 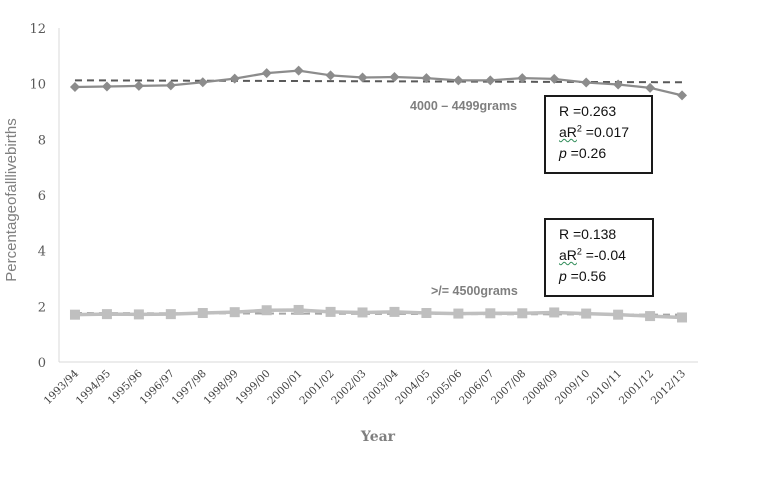 I want to click on y-tick-label: 10, so click(x=37, y=85).